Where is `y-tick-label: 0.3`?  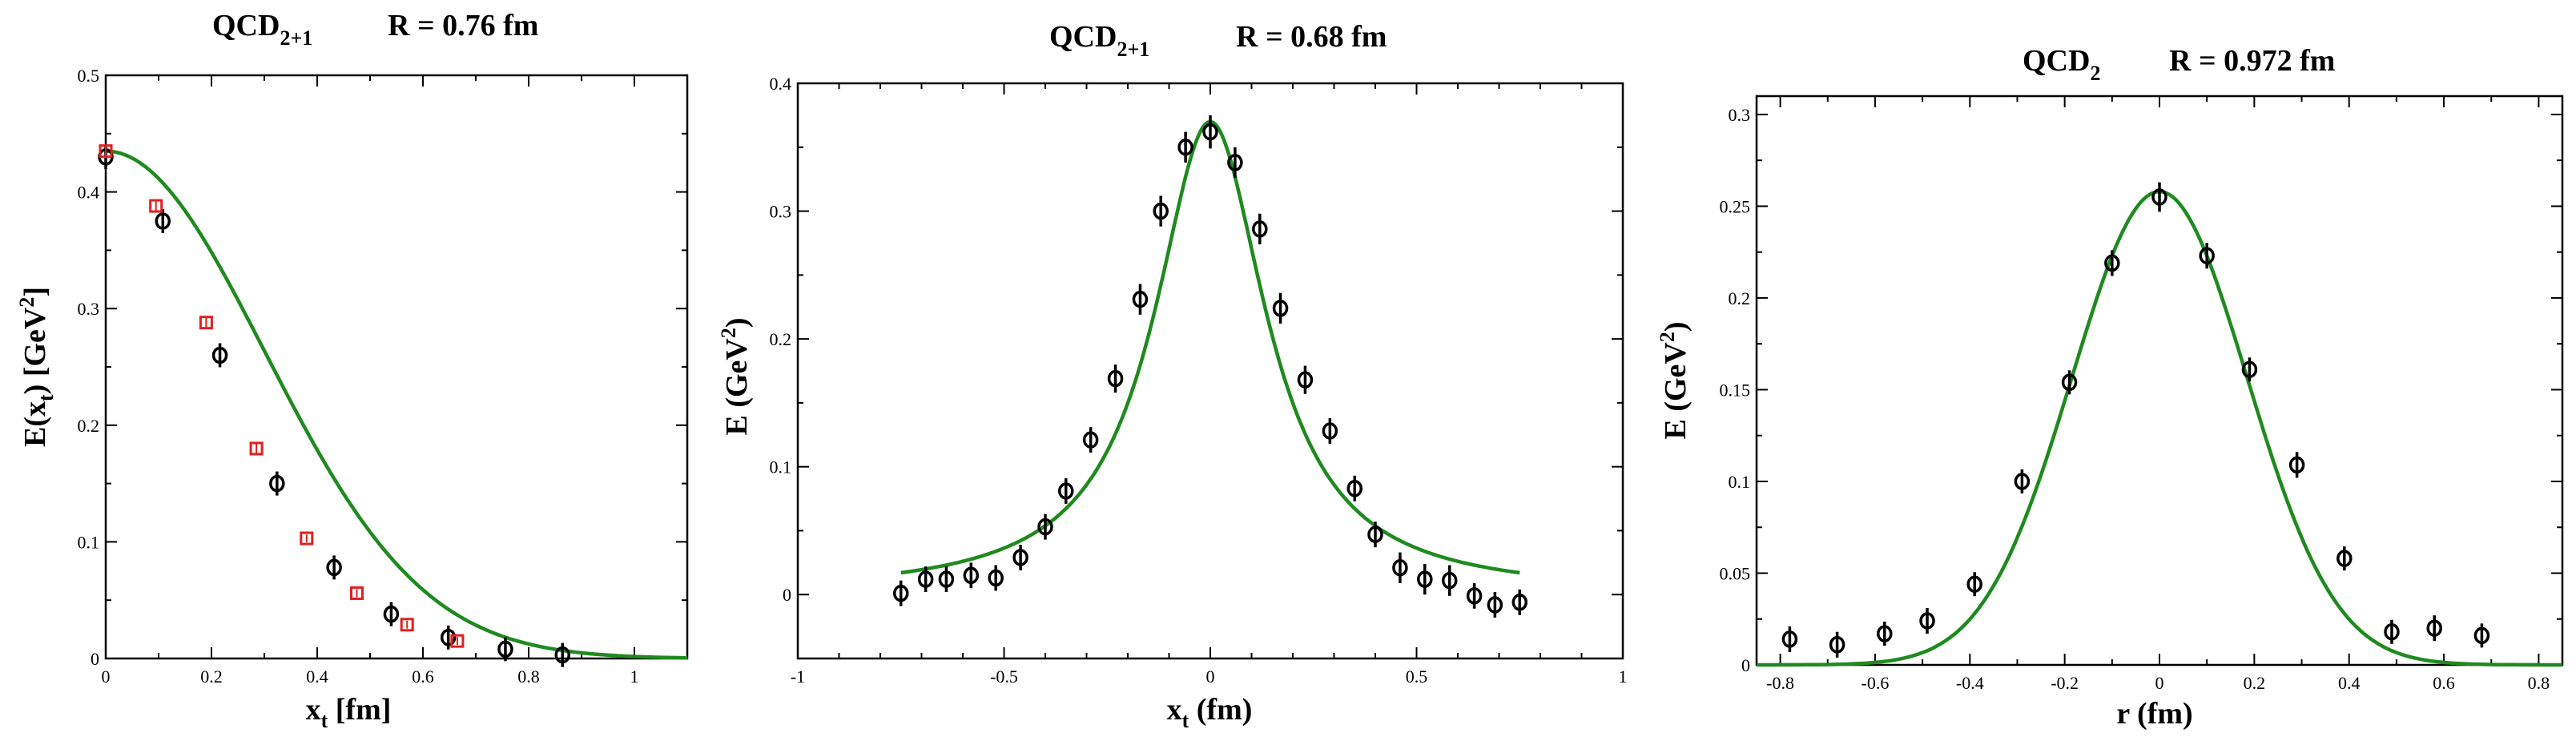
y-tick-label: 0.3 is located at coordinates (781, 212).